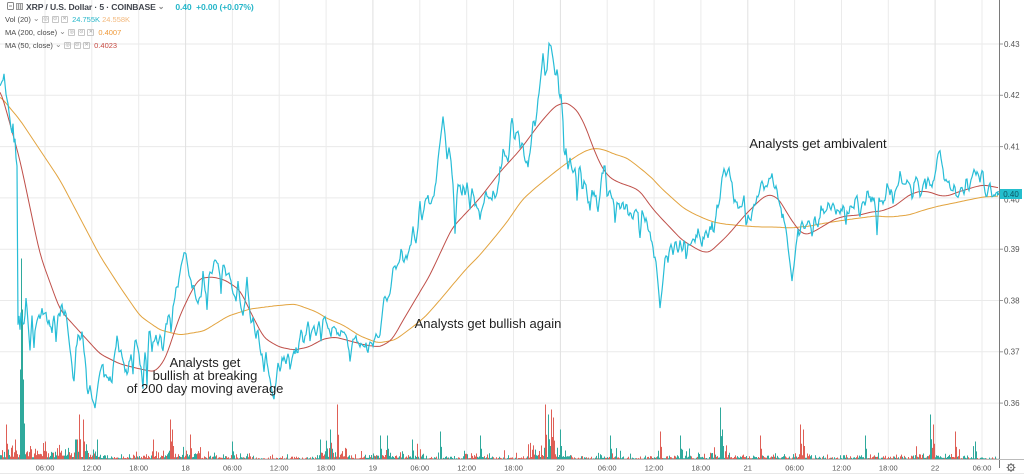  Describe the element at coordinates (748, 468) in the screenshot. I see `svg-text: 21` at that location.